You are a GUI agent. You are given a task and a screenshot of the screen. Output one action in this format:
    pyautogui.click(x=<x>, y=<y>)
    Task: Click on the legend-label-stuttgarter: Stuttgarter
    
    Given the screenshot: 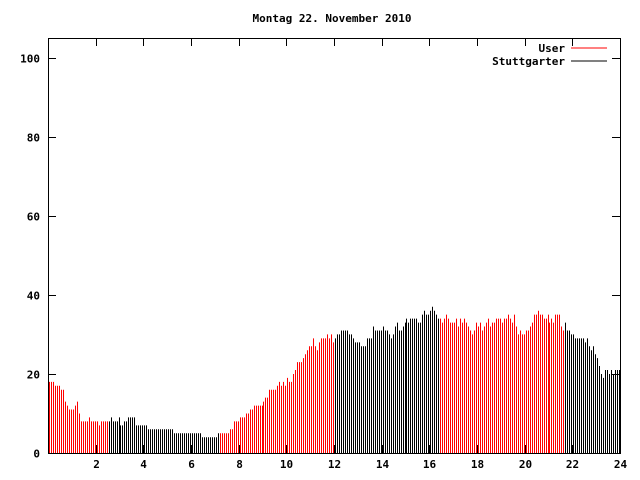 What is the action you would take?
    pyautogui.click(x=528, y=61)
    